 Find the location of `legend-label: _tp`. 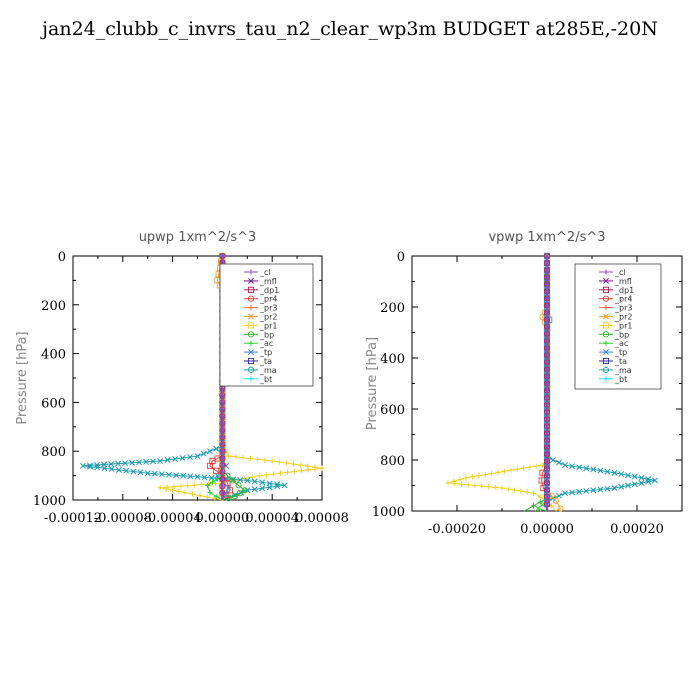

legend-label: _tp is located at coordinates (265, 352).